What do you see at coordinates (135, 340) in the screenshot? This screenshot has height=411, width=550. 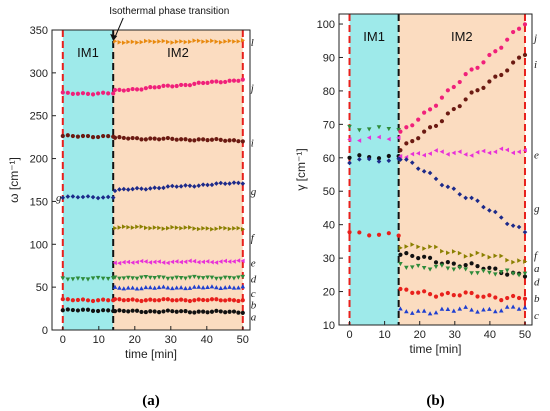 I see `x-tick-label: 20` at bounding box center [135, 340].